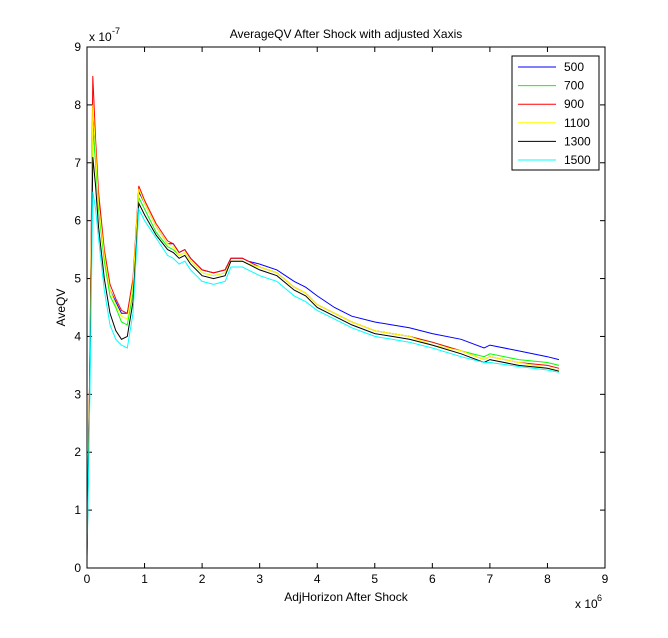  Describe the element at coordinates (577, 141) in the screenshot. I see `legend-label-1300: 1300` at that location.